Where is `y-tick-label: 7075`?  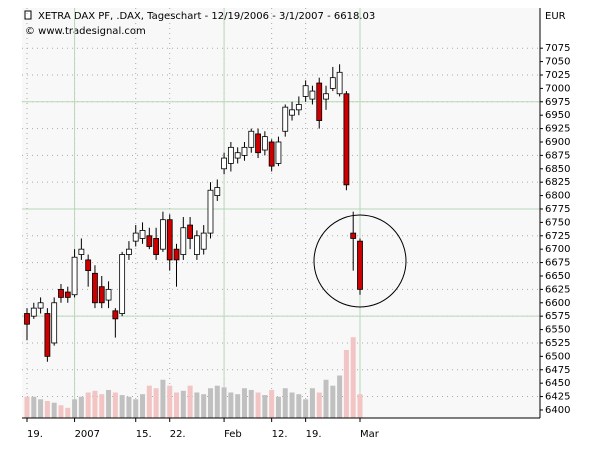 y-tick-label: 7075 is located at coordinates (557, 48).